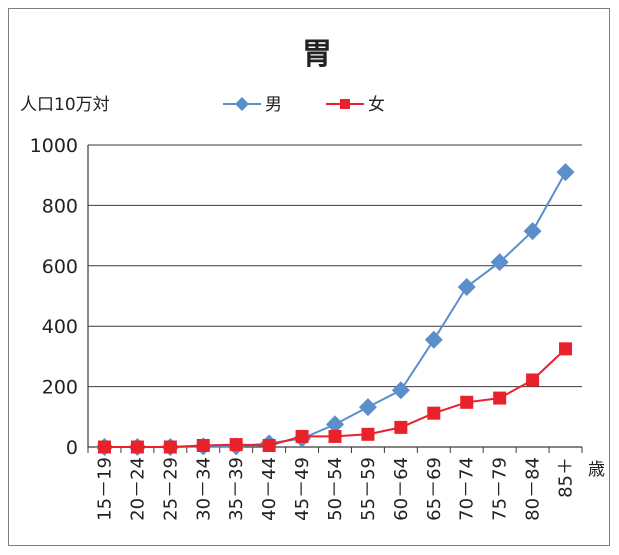 This screenshot has height=555, width=619. What do you see at coordinates (566, 477) in the screenshot?
I see `x-tick-label: 85＋` at bounding box center [566, 477].